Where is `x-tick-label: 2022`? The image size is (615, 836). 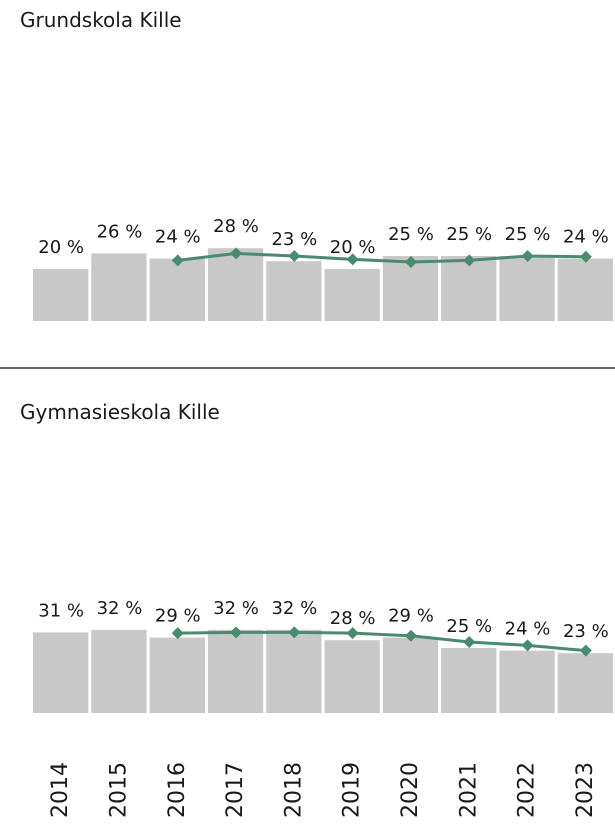
x-tick-label: 2022 is located at coordinates (527, 790).